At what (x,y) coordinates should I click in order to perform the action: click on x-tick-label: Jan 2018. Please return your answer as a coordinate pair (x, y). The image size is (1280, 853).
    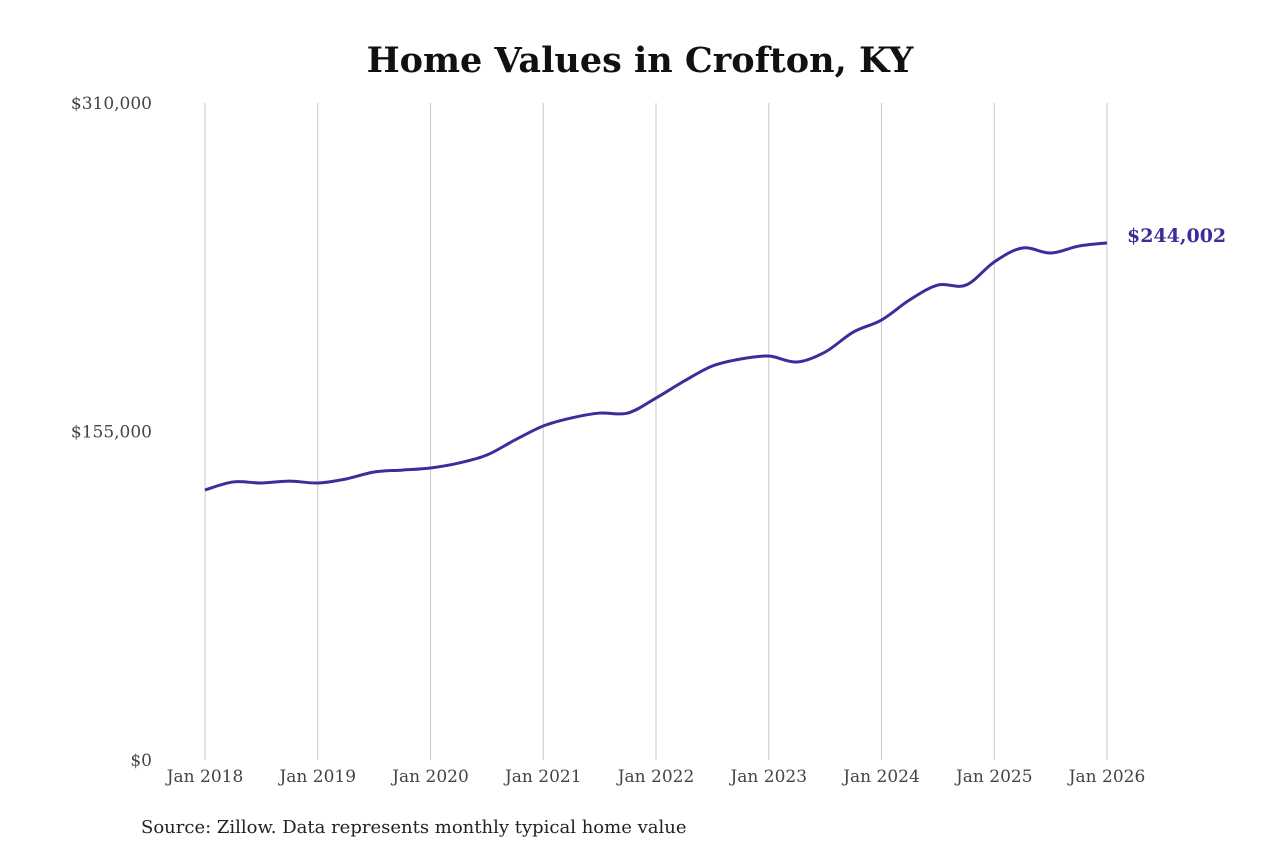
    Looking at the image, I should click on (204, 777).